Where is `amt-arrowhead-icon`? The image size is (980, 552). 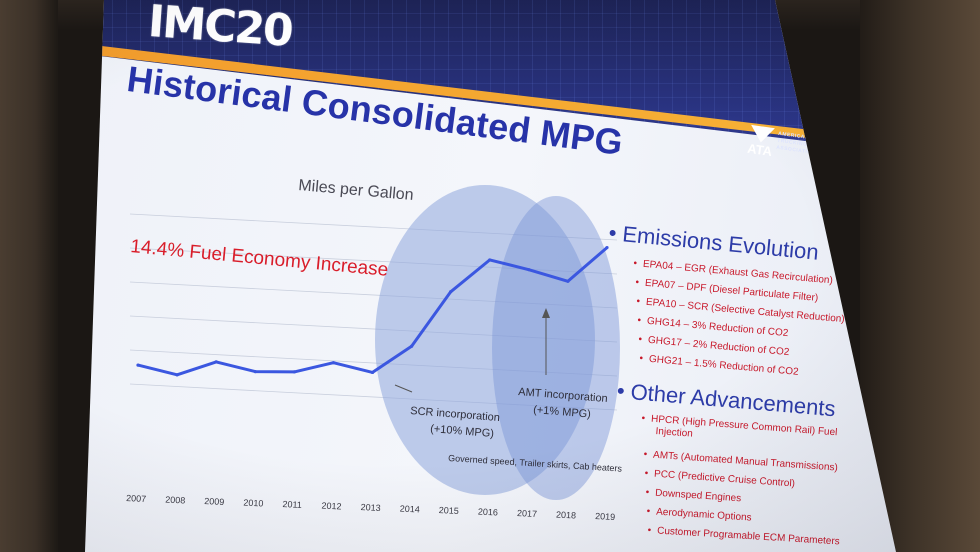 amt-arrowhead-icon is located at coordinates (546, 313).